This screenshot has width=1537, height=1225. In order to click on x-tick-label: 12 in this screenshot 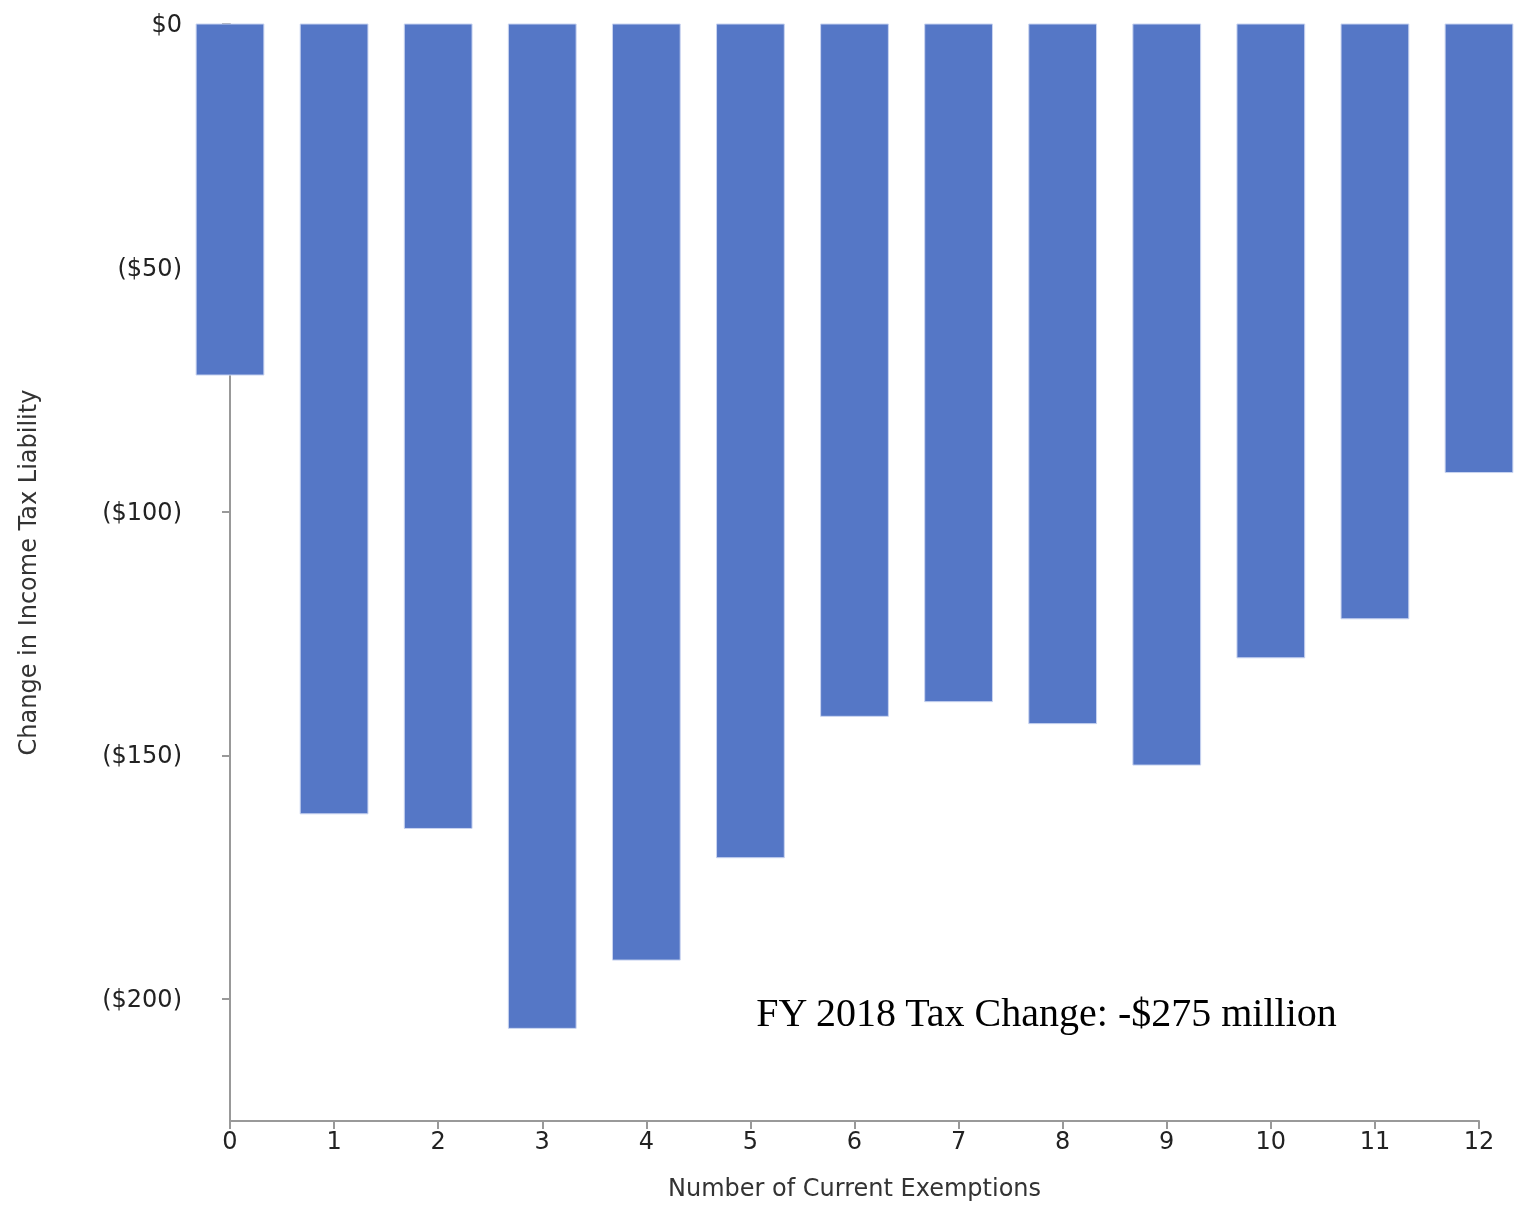, I will do `click(1479, 1141)`.